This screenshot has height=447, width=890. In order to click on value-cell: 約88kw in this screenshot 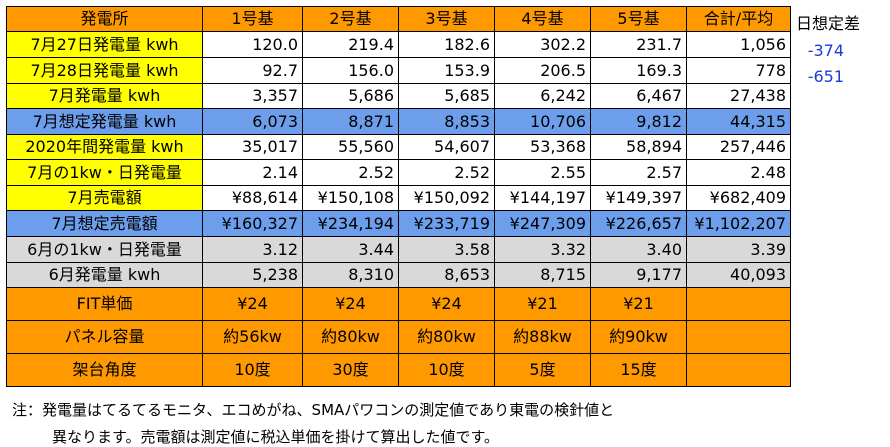, I will do `click(542, 337)`.